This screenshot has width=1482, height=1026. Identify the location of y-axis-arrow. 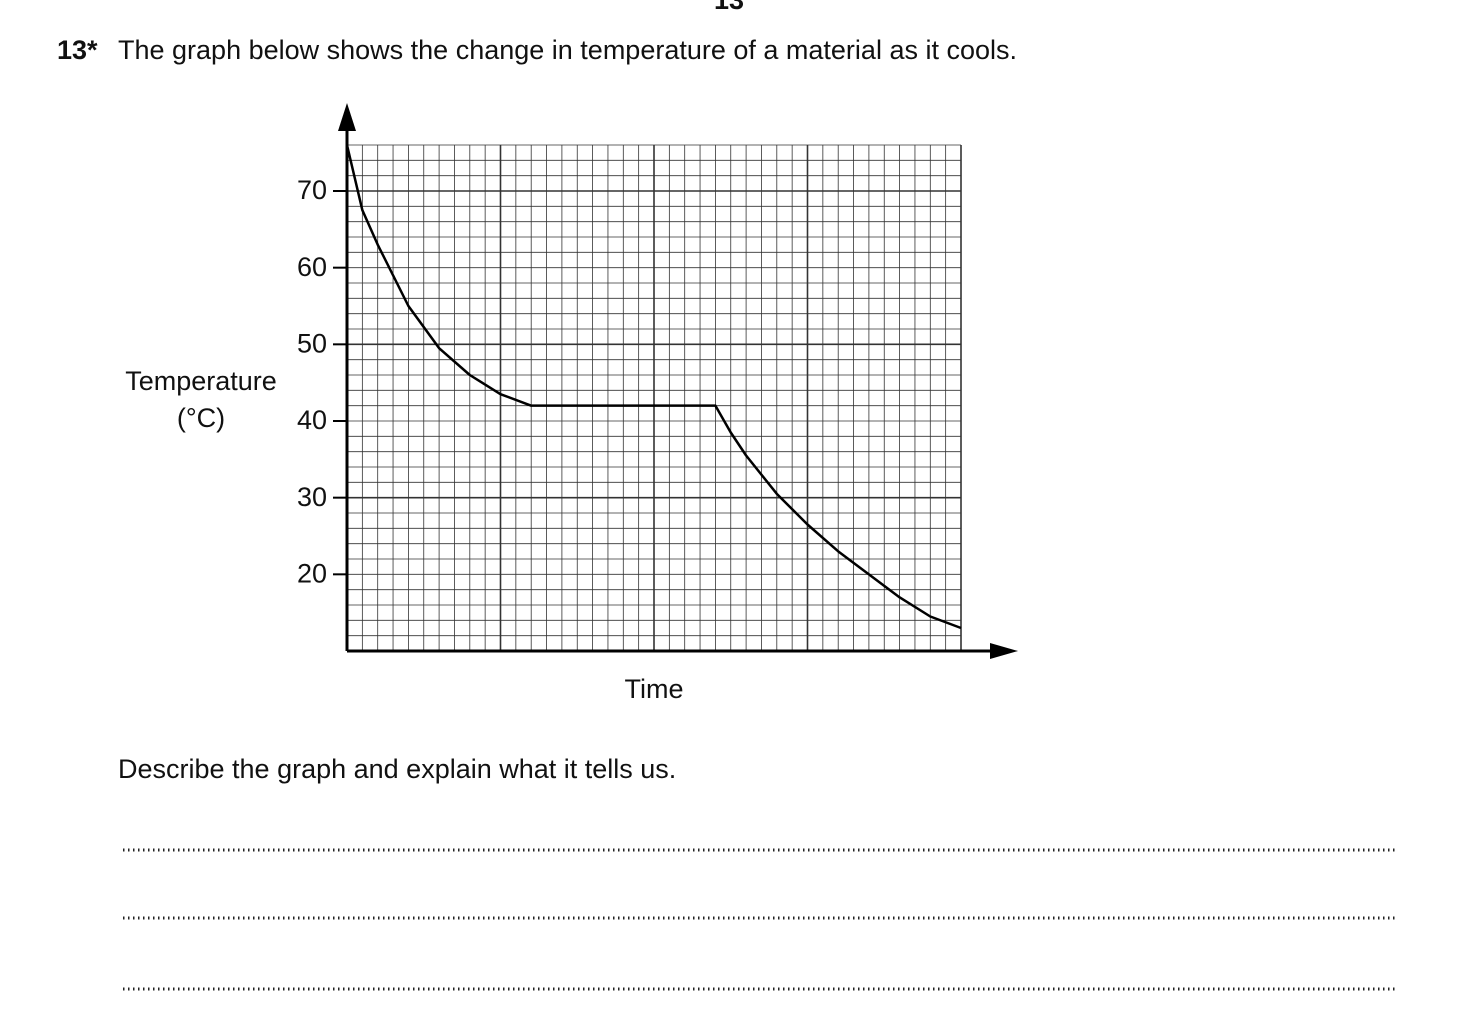
(347, 117).